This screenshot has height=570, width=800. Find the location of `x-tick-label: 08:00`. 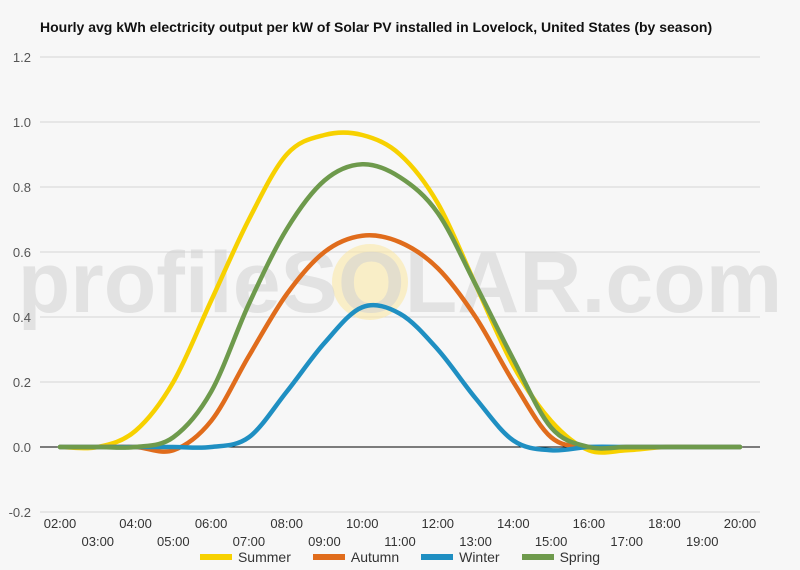

x-tick-label: 08:00 is located at coordinates (286, 523).